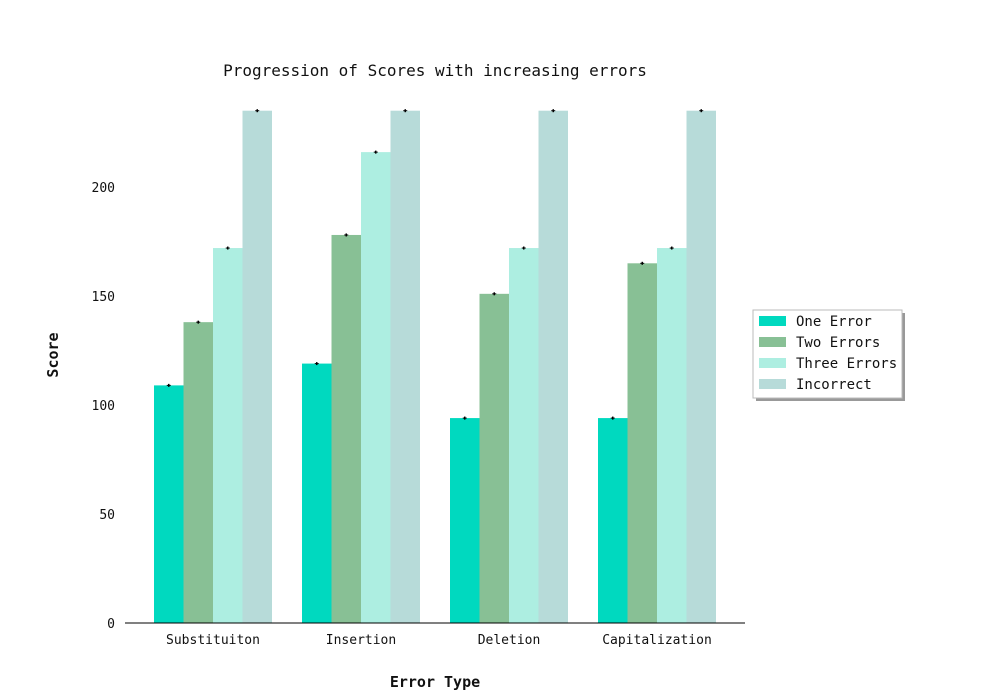 The height and width of the screenshot is (700, 1000). Describe the element at coordinates (103, 188) in the screenshot. I see `y-tick-label: 200` at that location.